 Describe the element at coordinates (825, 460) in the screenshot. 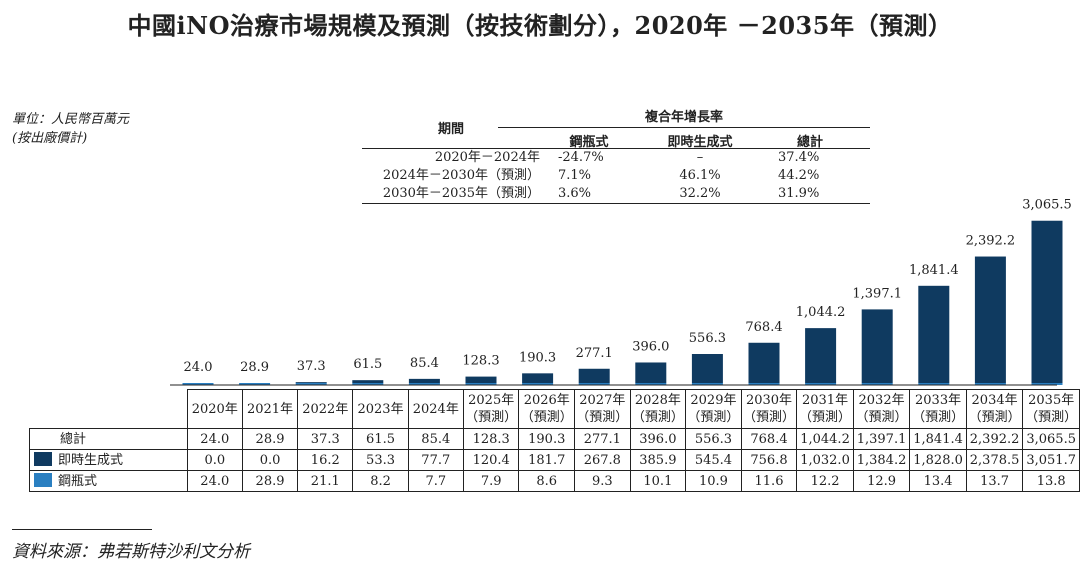

I see `series-value: 1,032.0` at that location.